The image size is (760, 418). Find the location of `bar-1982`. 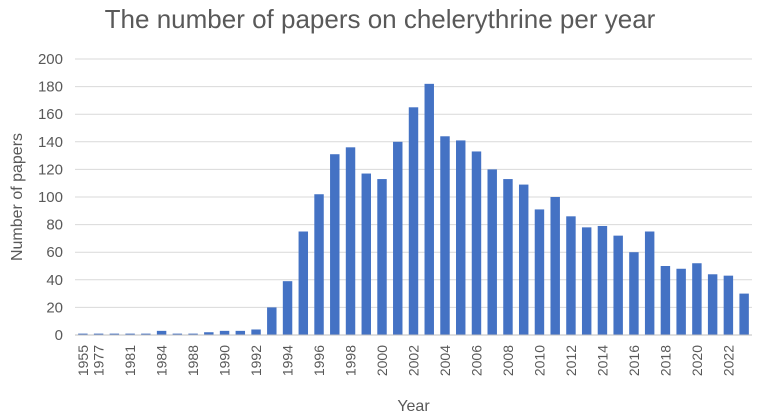

bar-1982 is located at coordinates (146, 334).